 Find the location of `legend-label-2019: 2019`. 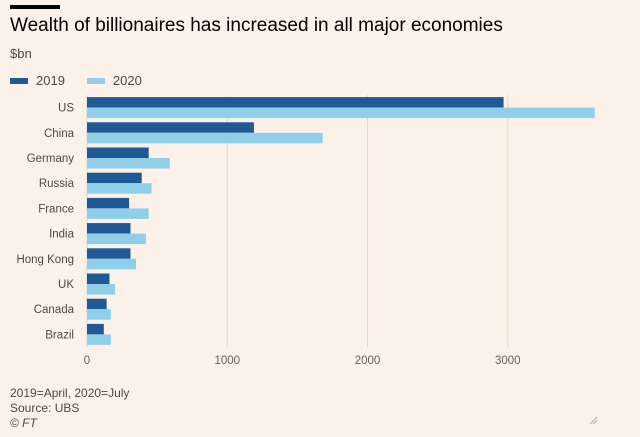

legend-label-2019: 2019 is located at coordinates (50, 80).